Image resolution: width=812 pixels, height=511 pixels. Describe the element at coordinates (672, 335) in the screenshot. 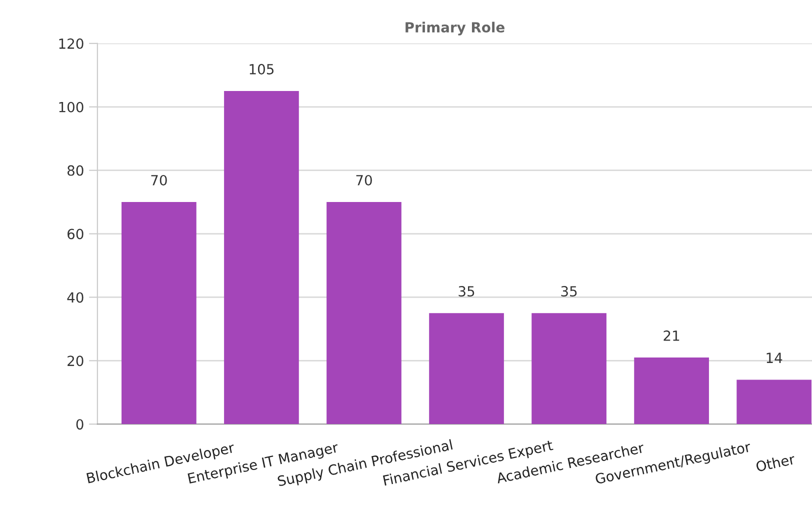

I see `data-label: 21` at that location.